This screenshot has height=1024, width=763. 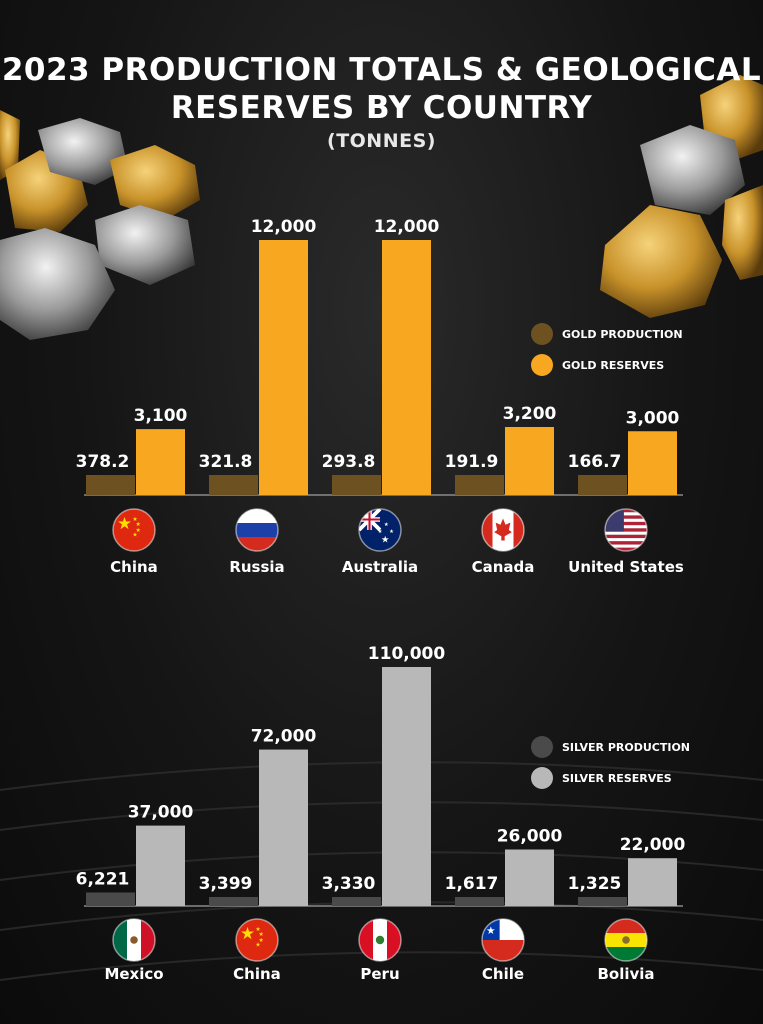 I want to click on legend: GOLD PRODUCTION GOLD RESERVES, so click(x=607, y=349).